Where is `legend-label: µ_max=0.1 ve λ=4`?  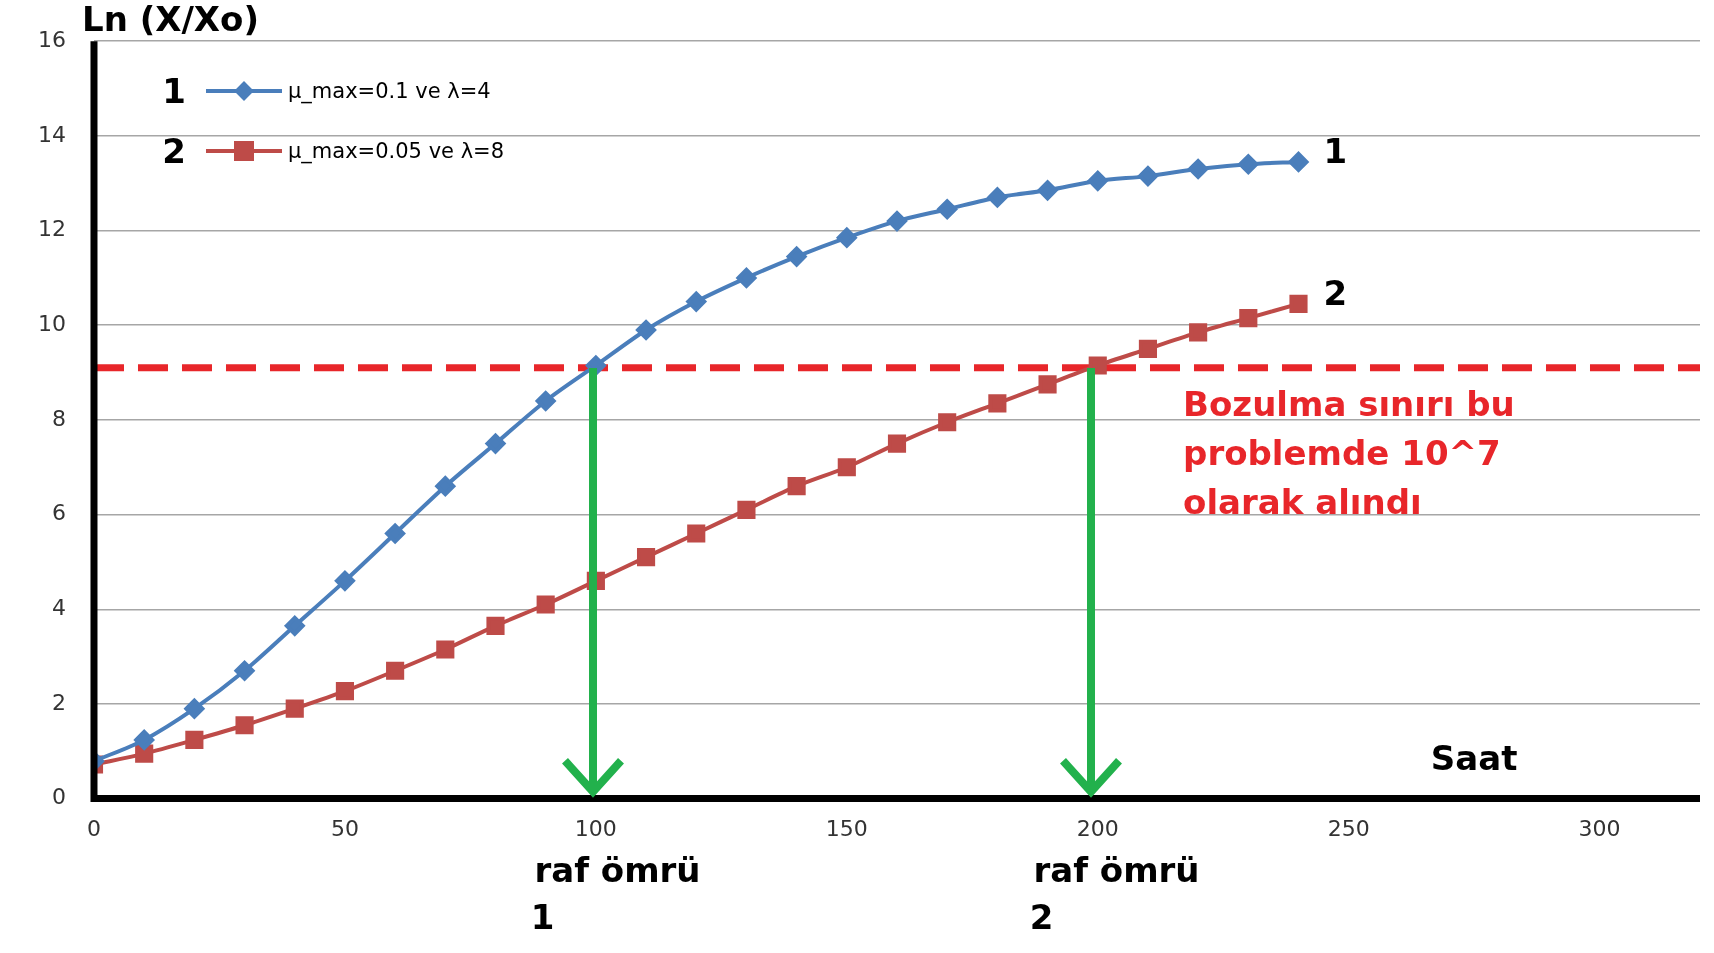
legend-label: µ_max=0.1 ve λ=4 is located at coordinates (389, 91).